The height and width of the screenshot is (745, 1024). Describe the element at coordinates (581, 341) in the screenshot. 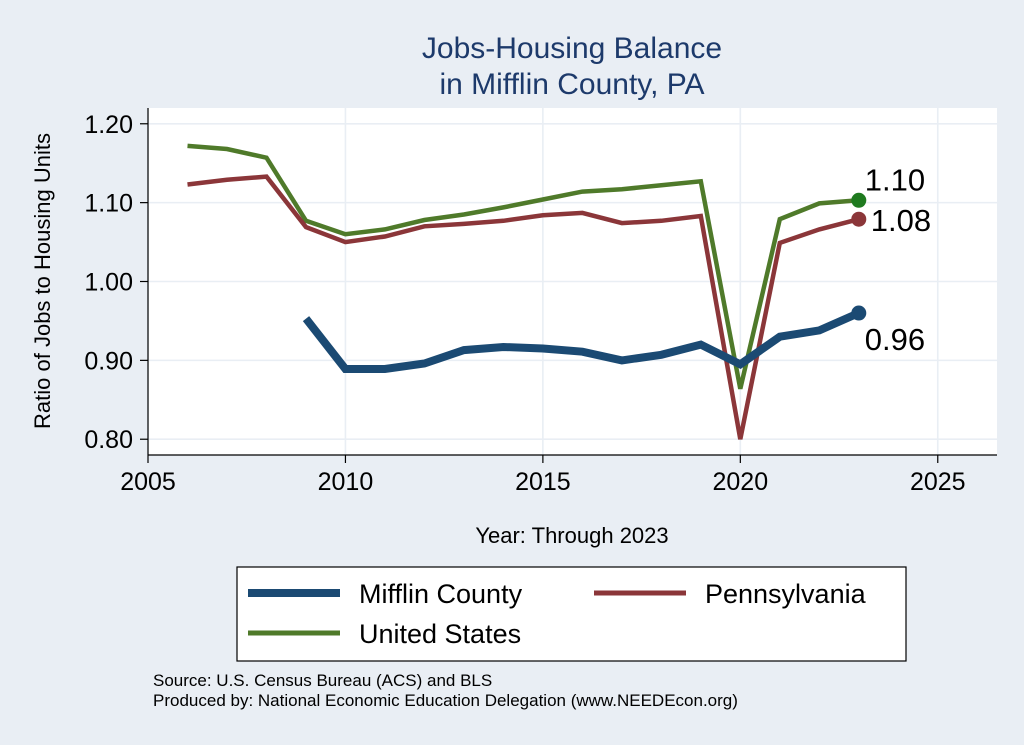

I see `series-line-mifflin-county` at that location.